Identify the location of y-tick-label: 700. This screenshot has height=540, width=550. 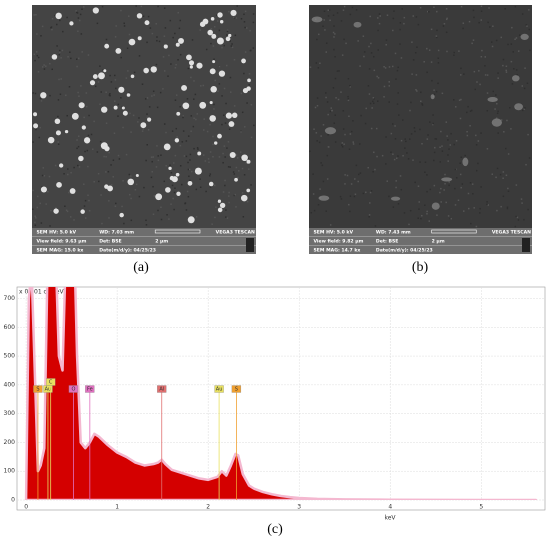
(10, 298).